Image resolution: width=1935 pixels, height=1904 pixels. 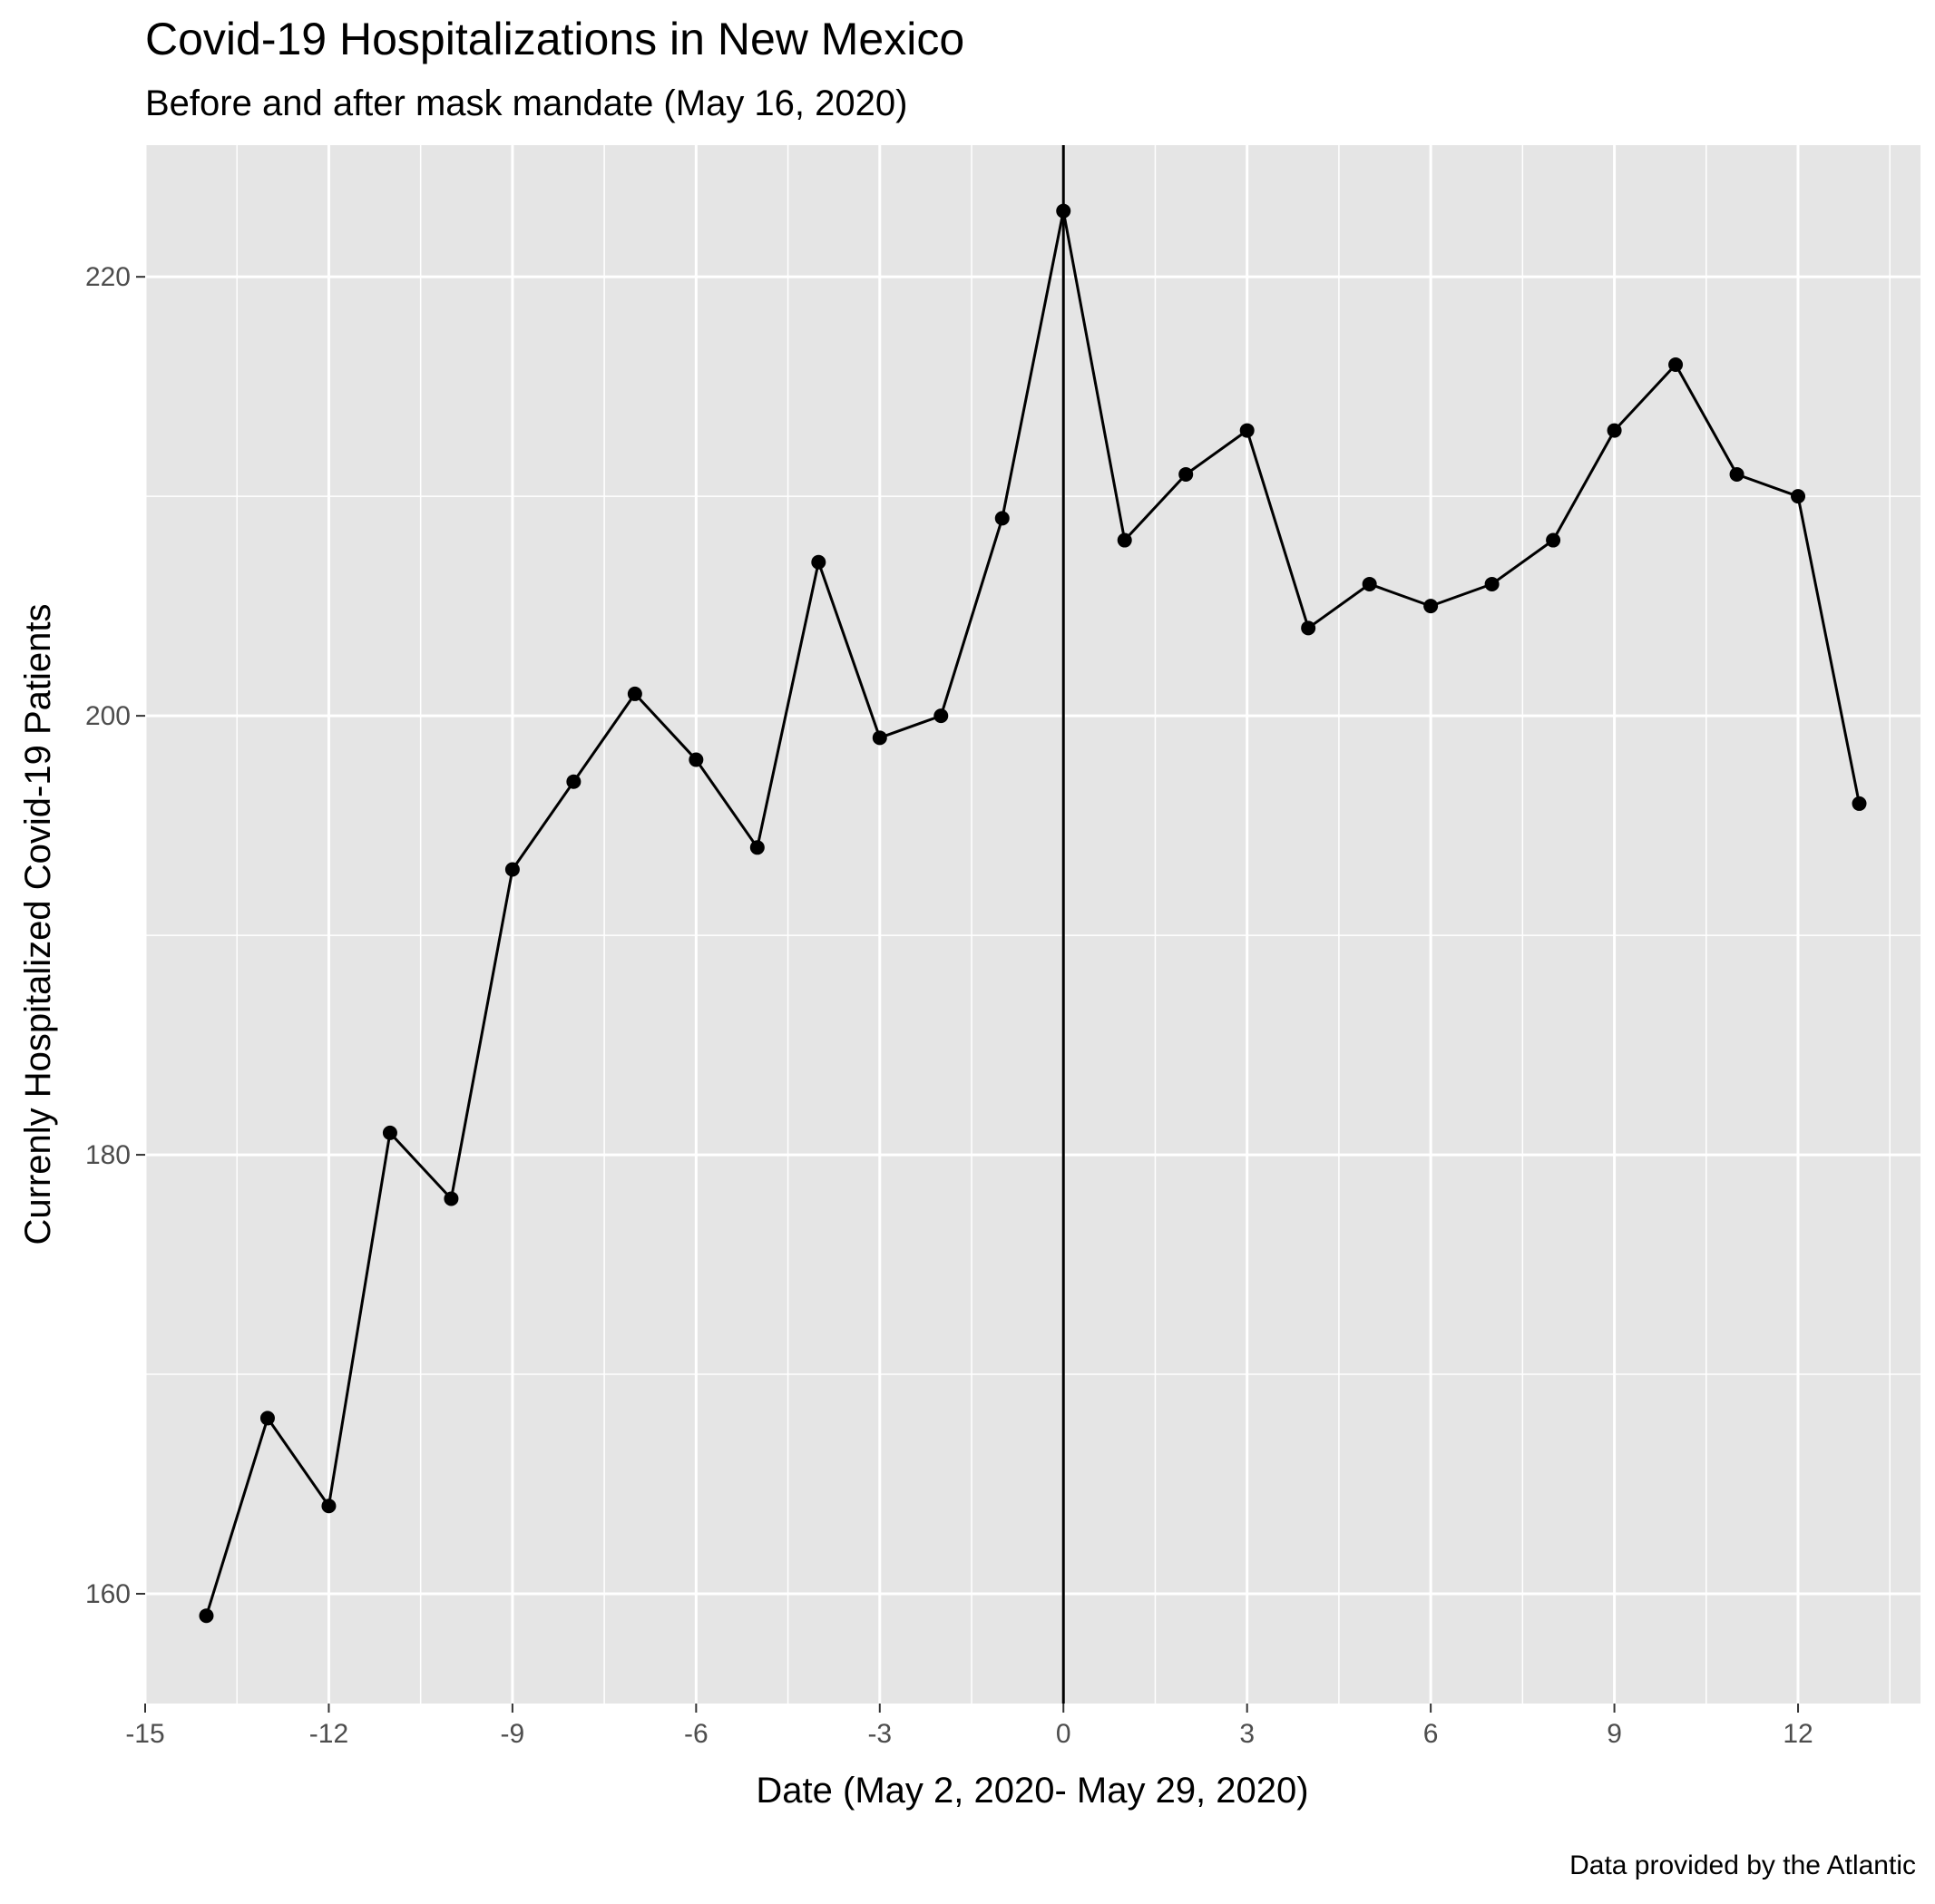 What do you see at coordinates (38, 924) in the screenshot?
I see `y-axis-title: Currenly Hospitalized Covid-19 Patients` at bounding box center [38, 924].